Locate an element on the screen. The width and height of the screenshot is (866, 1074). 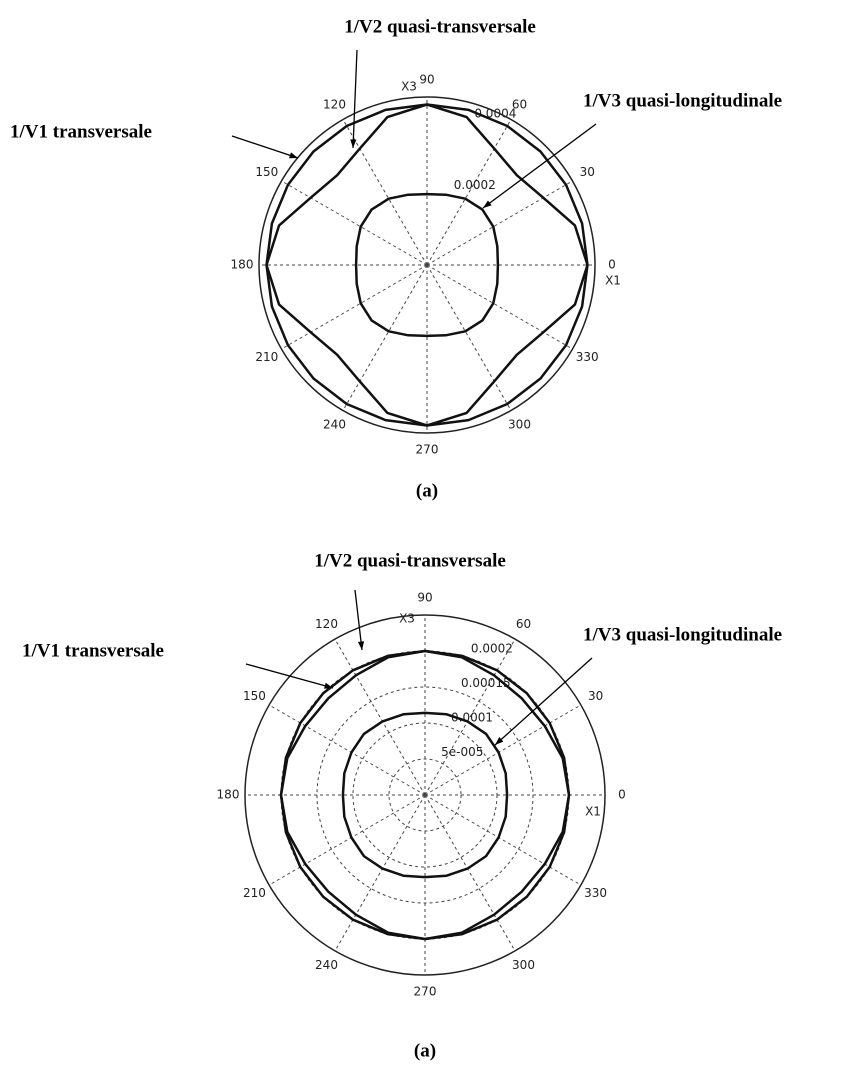
r-tick-label: 0.0001 is located at coordinates (472, 718).